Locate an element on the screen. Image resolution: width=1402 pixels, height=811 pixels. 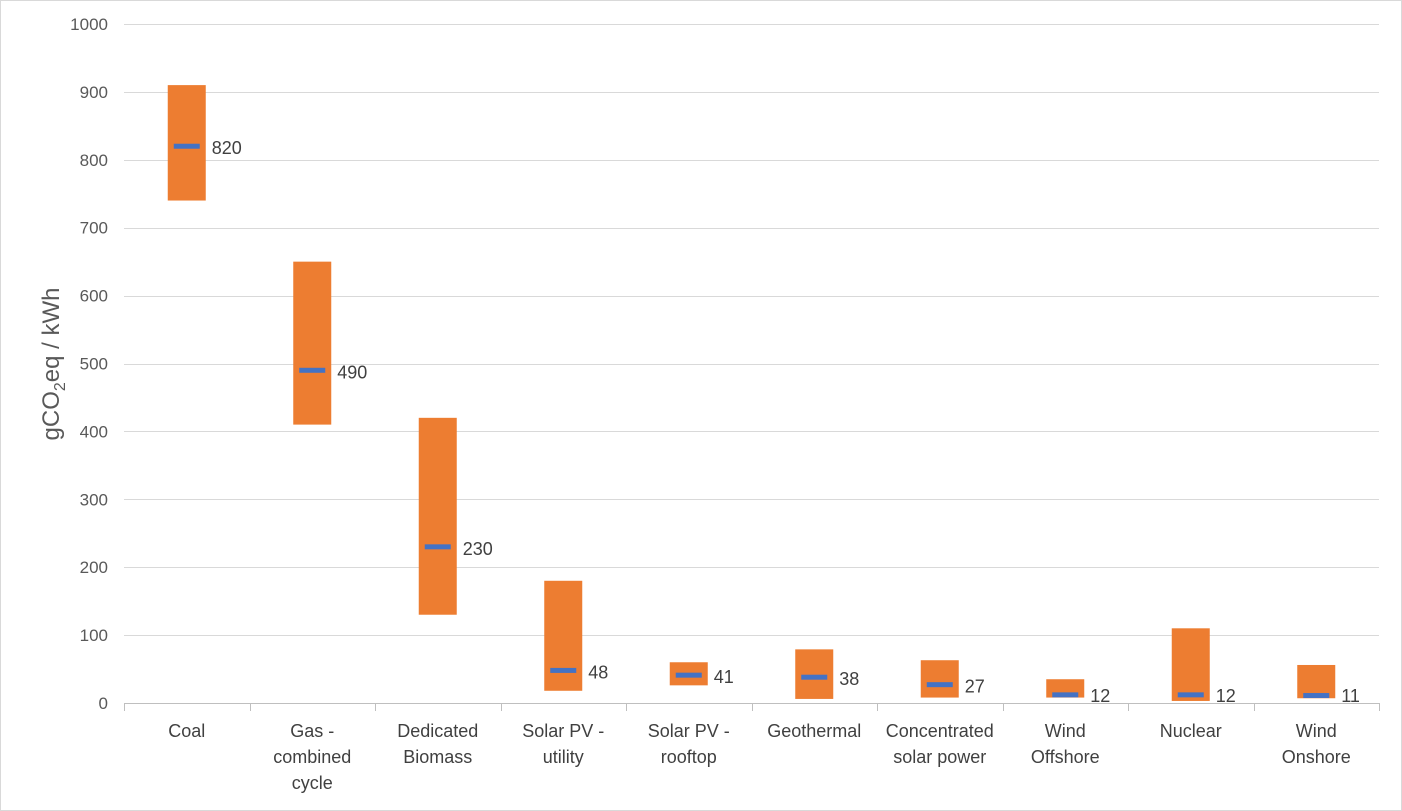
category-label: Concentrated solar power is located at coordinates (940, 744).